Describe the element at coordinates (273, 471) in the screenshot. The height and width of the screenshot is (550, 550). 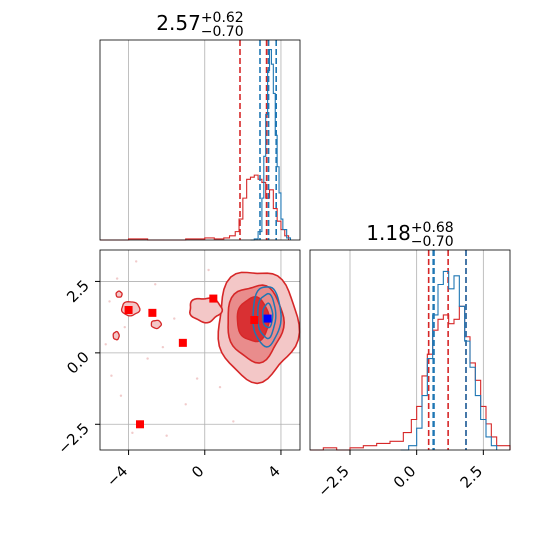
I see `x-tick-label: 4` at that location.